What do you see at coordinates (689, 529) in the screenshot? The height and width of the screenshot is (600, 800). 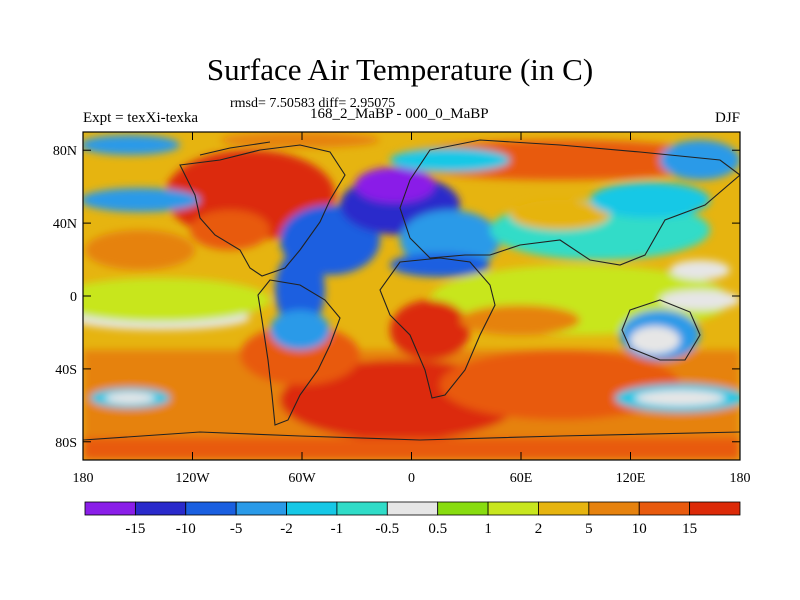 I see `colorbar-label: 15` at bounding box center [689, 529].